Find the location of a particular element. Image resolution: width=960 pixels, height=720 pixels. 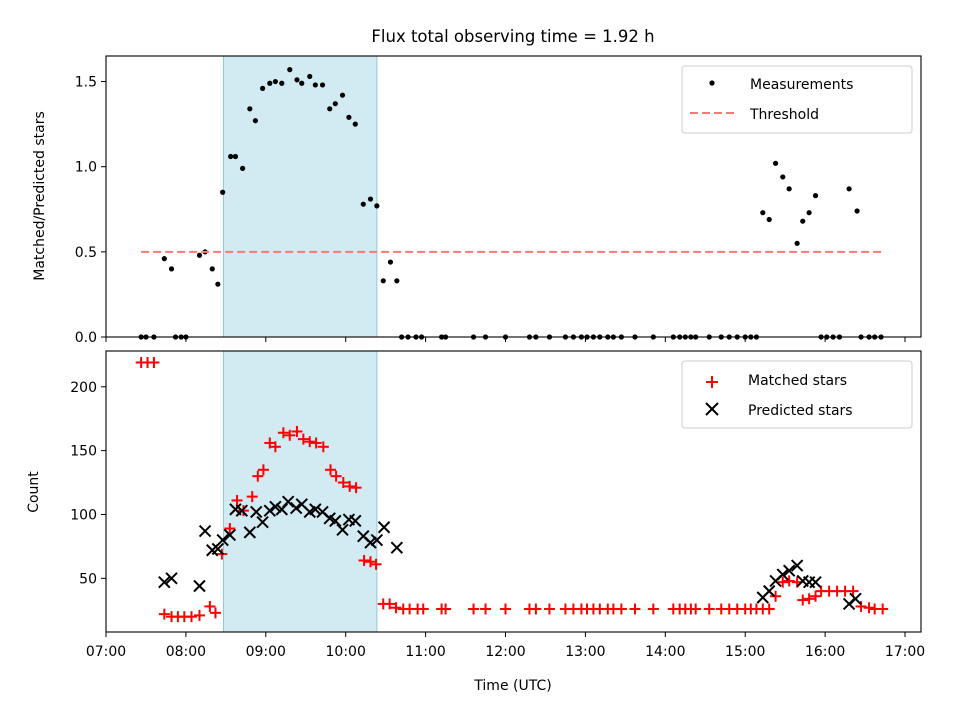

x-axis-label: Time (UTC) is located at coordinates (512, 686).